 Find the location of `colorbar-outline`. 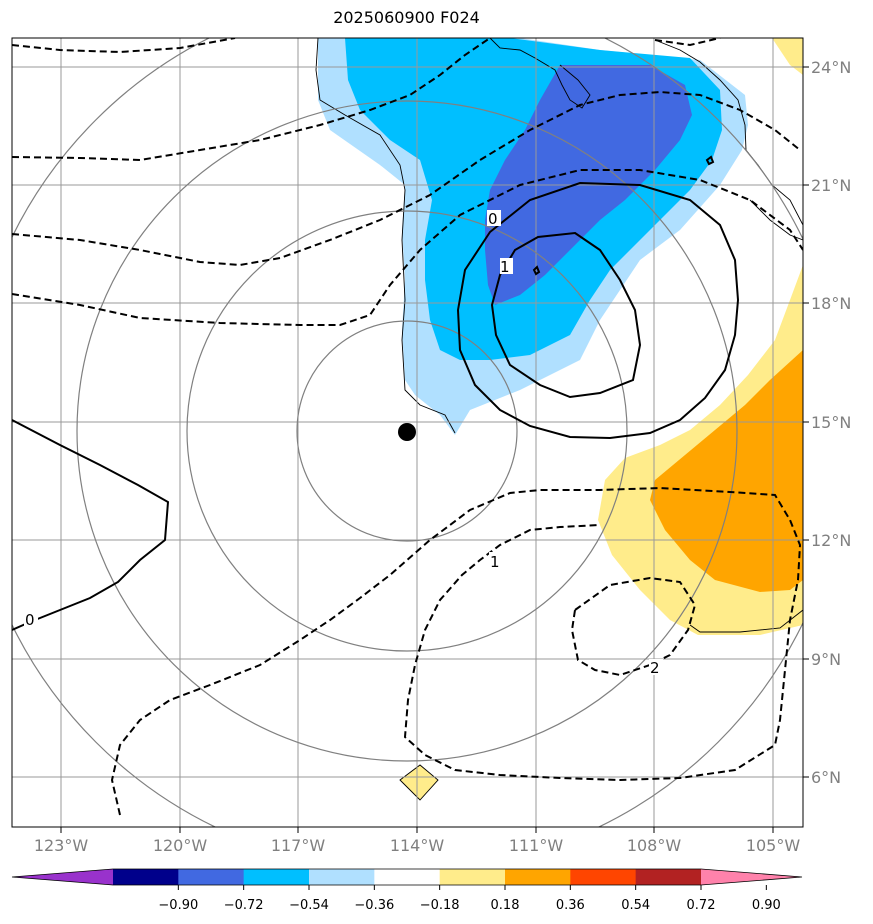

colorbar-outline is located at coordinates (407, 877).